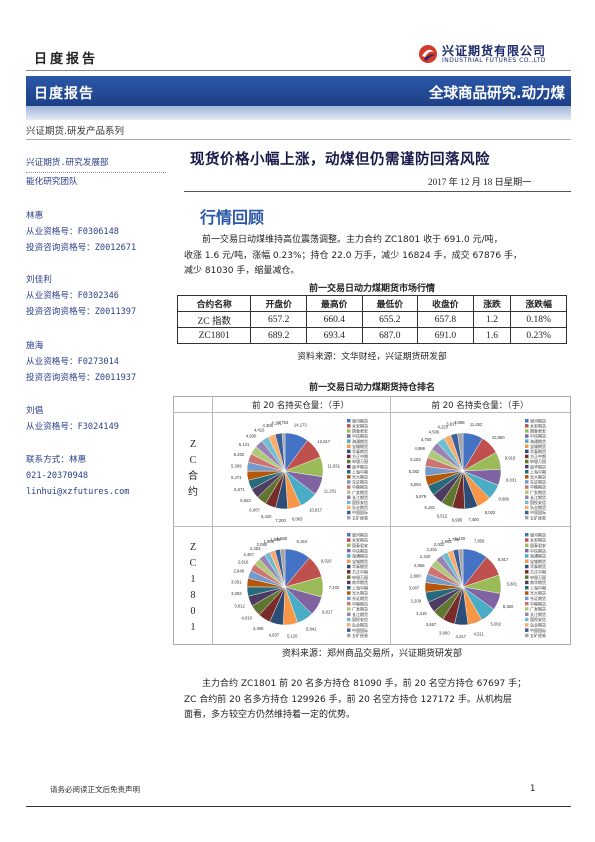 The width and height of the screenshot is (595, 842). What do you see at coordinates (459, 422) in the screenshot?
I see `pie-data-label: 3,088` at bounding box center [459, 422].